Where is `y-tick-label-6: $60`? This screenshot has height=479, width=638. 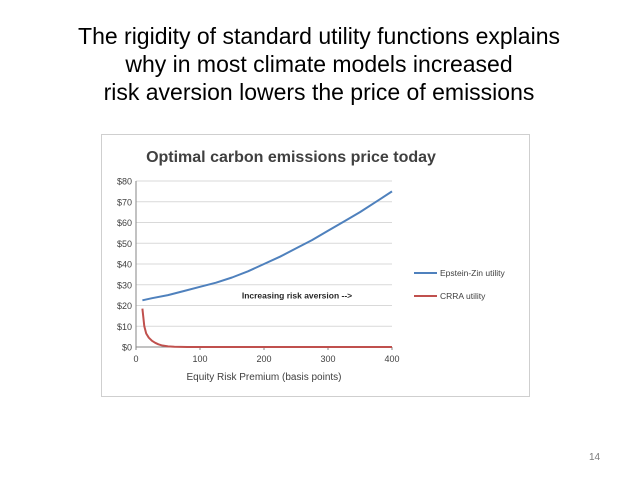
y-tick-label-6: $60 is located at coordinates (124, 223).